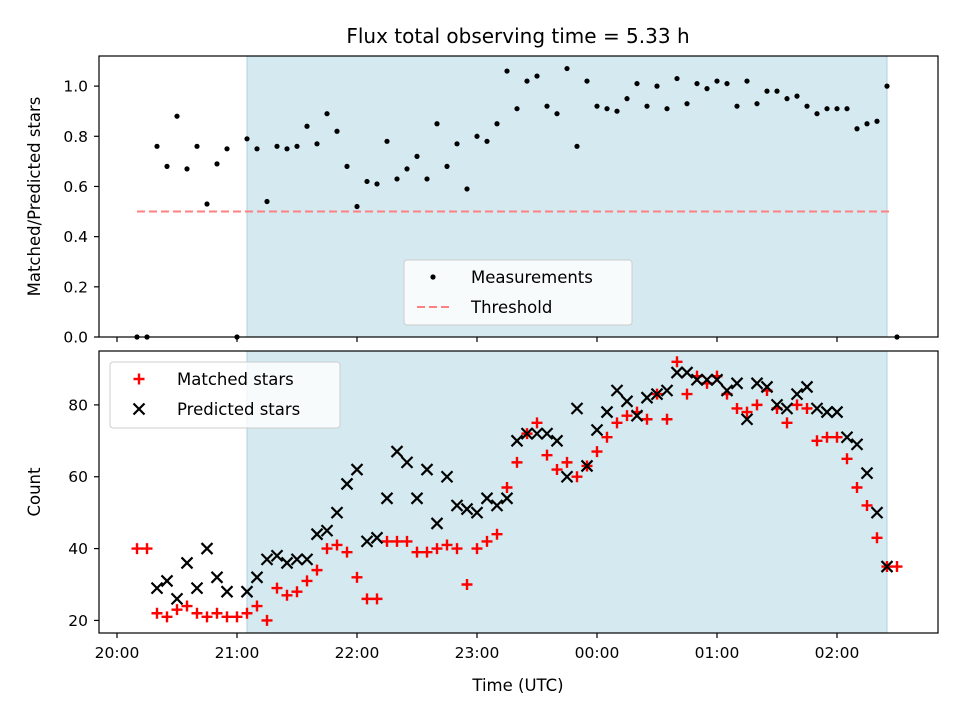 This screenshot has height=720, width=960. What do you see at coordinates (837, 653) in the screenshot?
I see `x-tick-label: 02:00` at bounding box center [837, 653].